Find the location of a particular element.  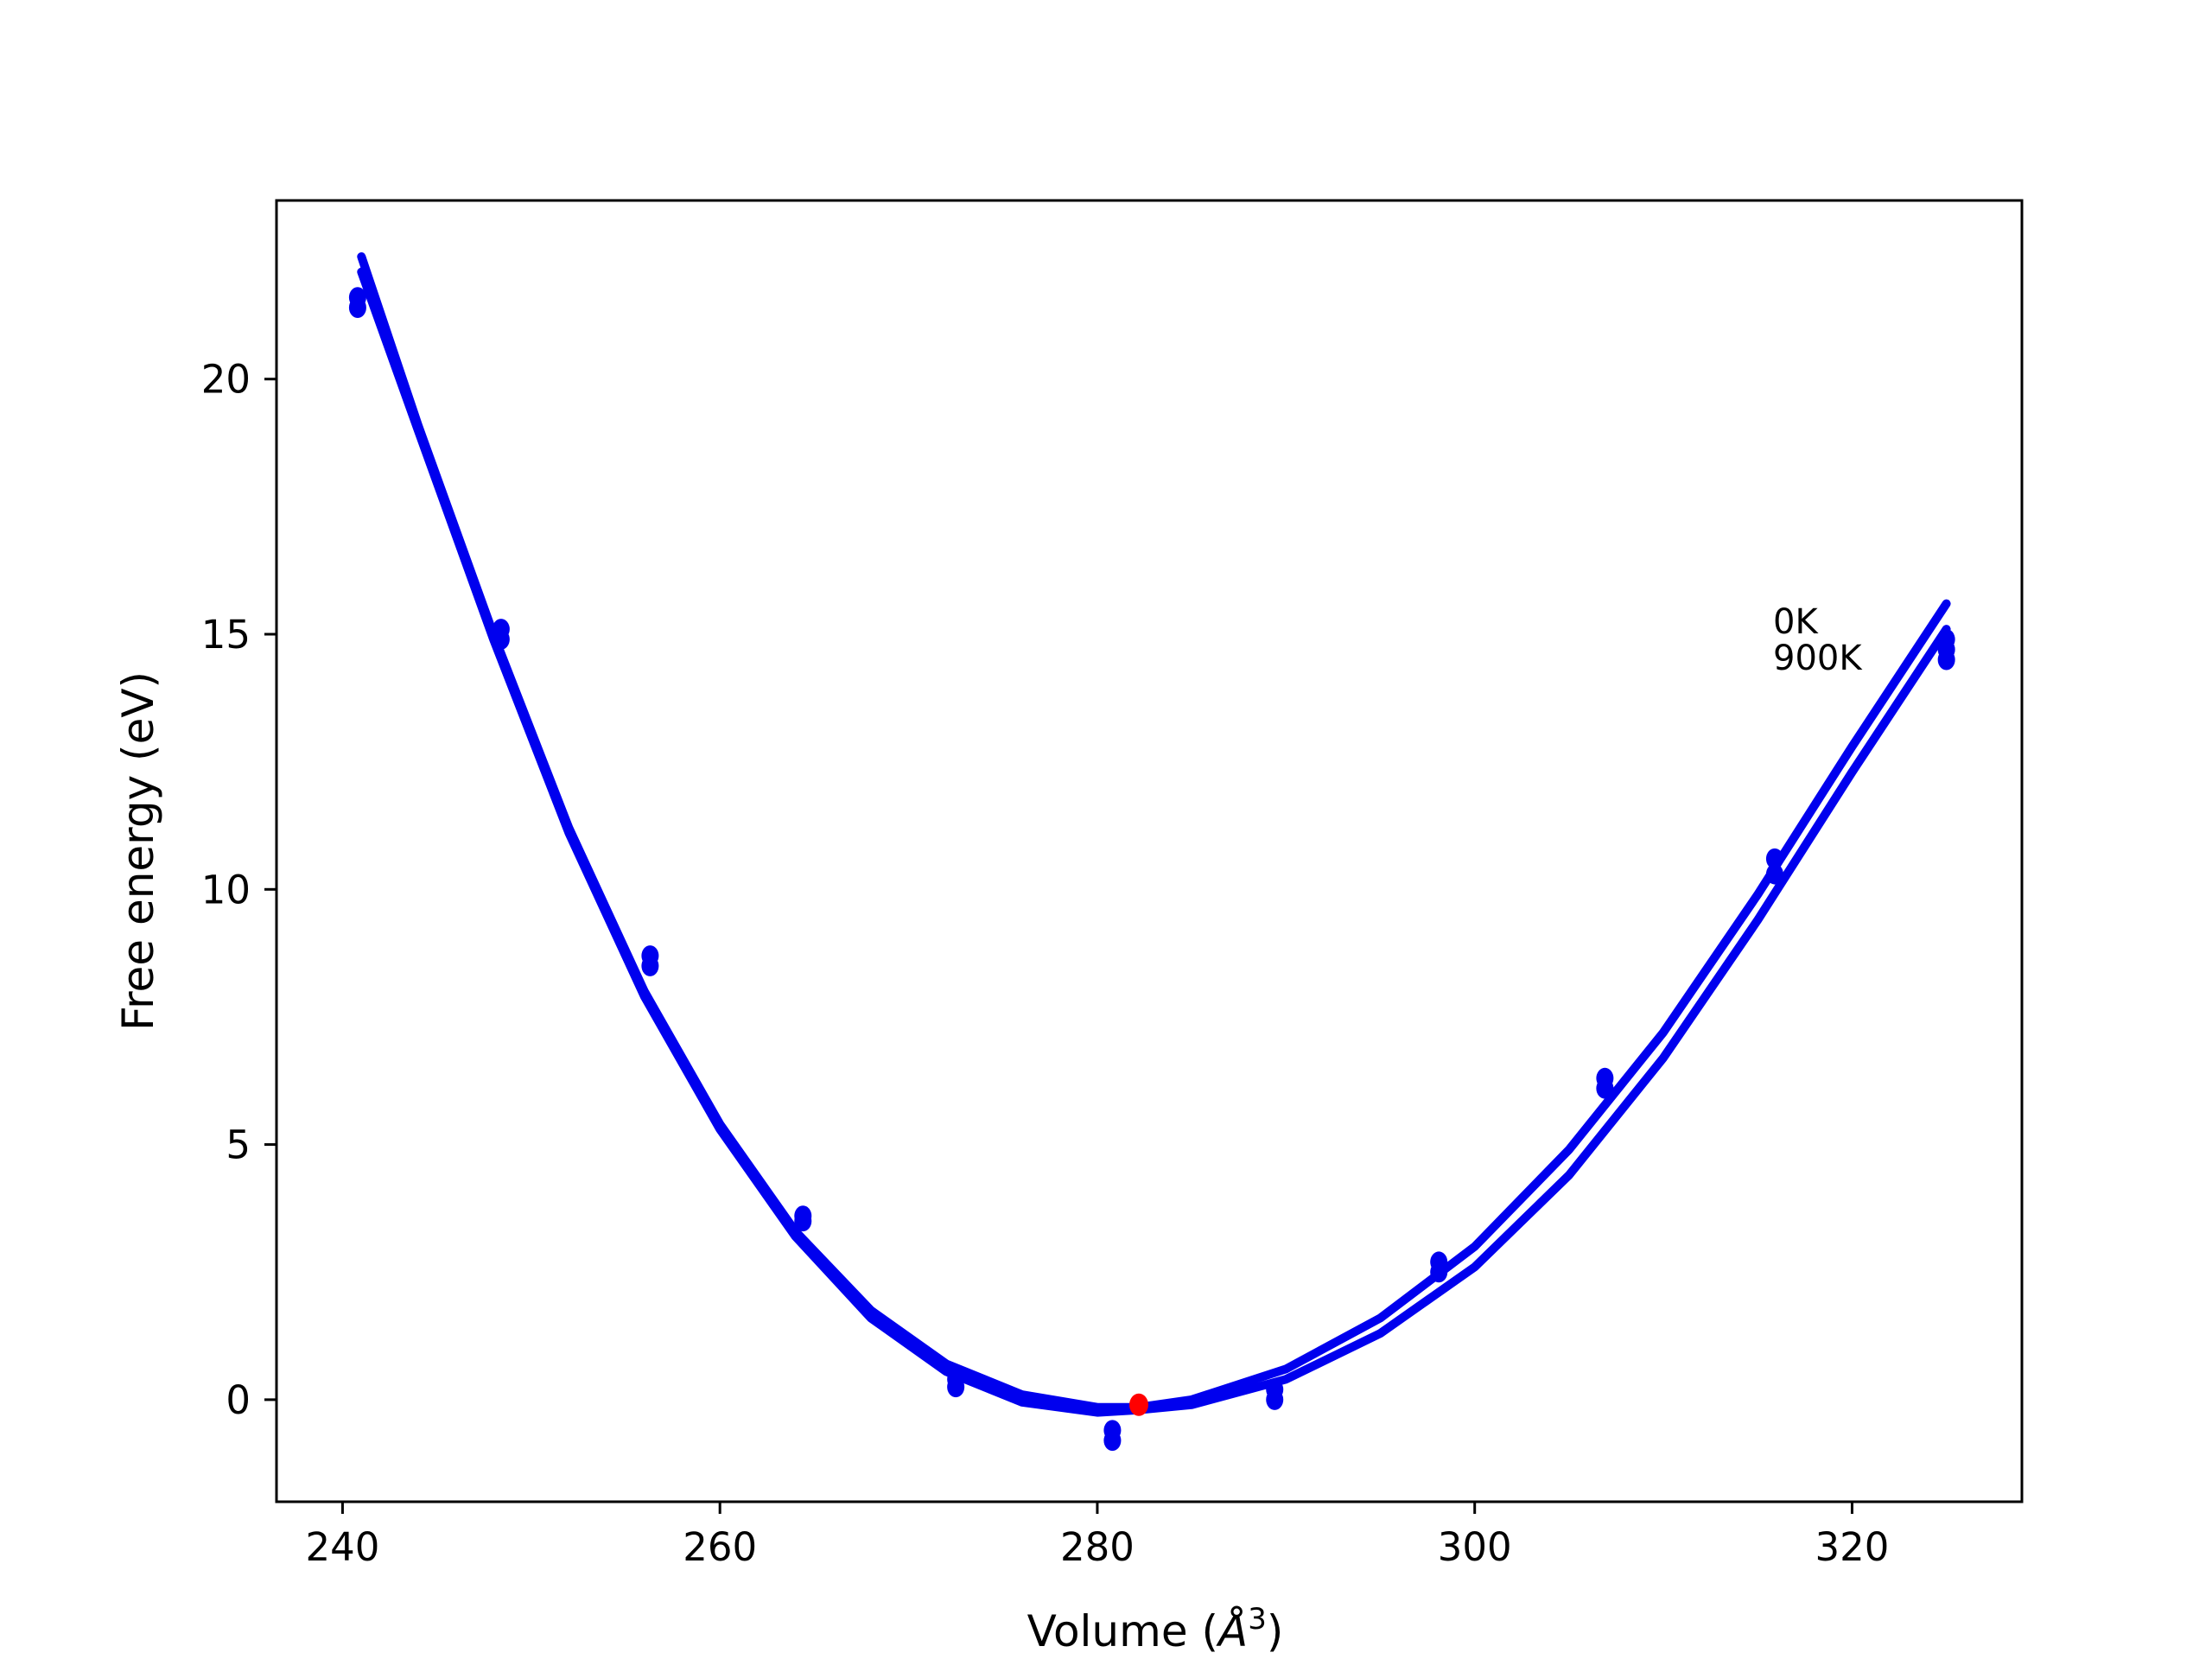

minimum-marker-group is located at coordinates (1138, 1404).